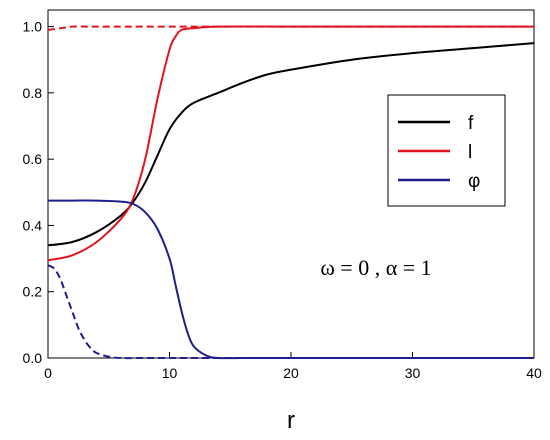 The width and height of the screenshot is (550, 440). Describe the element at coordinates (446, 150) in the screenshot. I see `legend: flφ` at that location.